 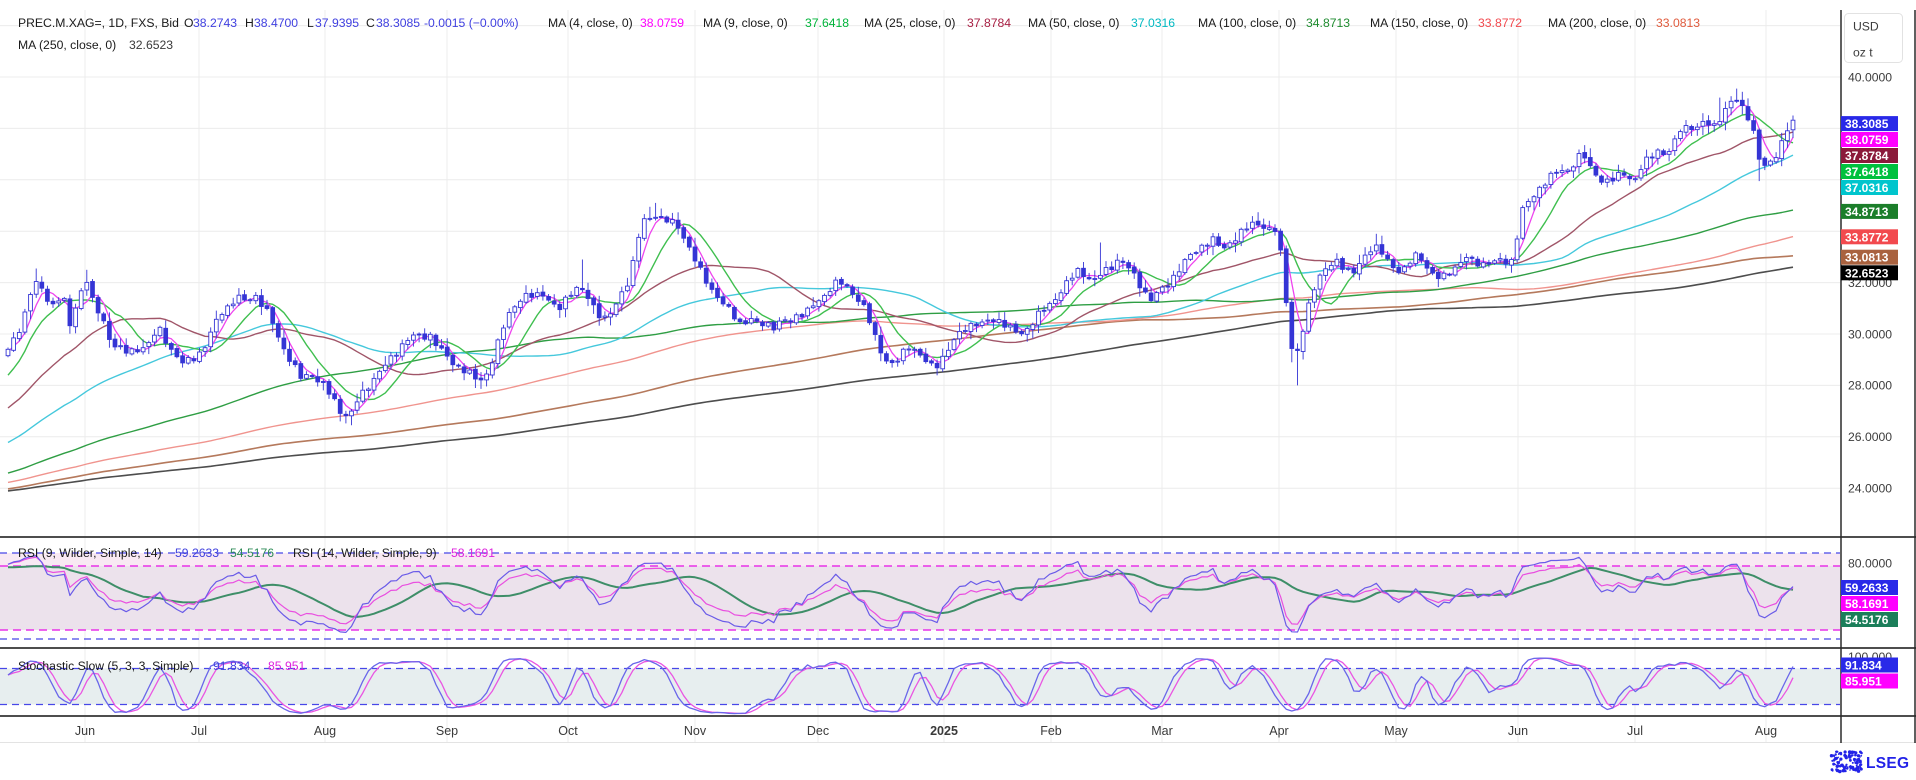 What do you see at coordinates (249, 23) in the screenshot?
I see `svg-text: H` at bounding box center [249, 23].